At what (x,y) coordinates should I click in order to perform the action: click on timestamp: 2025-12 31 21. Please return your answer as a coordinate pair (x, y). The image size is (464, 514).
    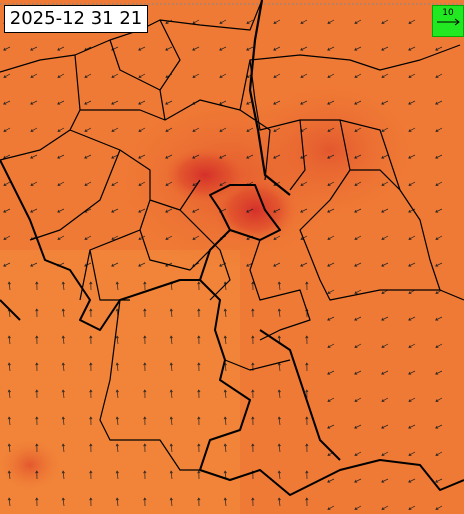
    Looking at the image, I should click on (76, 19).